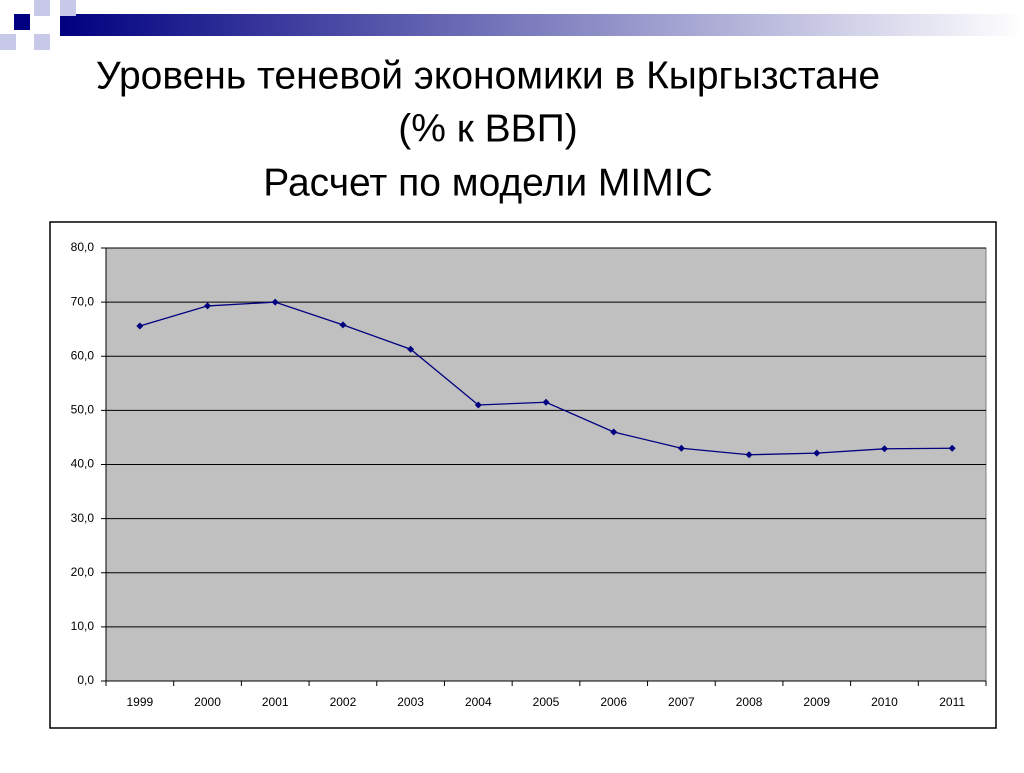 Image resolution: width=1024 pixels, height=773 pixels. What do you see at coordinates (343, 702) in the screenshot?
I see `x-tick-label: 2002` at bounding box center [343, 702].